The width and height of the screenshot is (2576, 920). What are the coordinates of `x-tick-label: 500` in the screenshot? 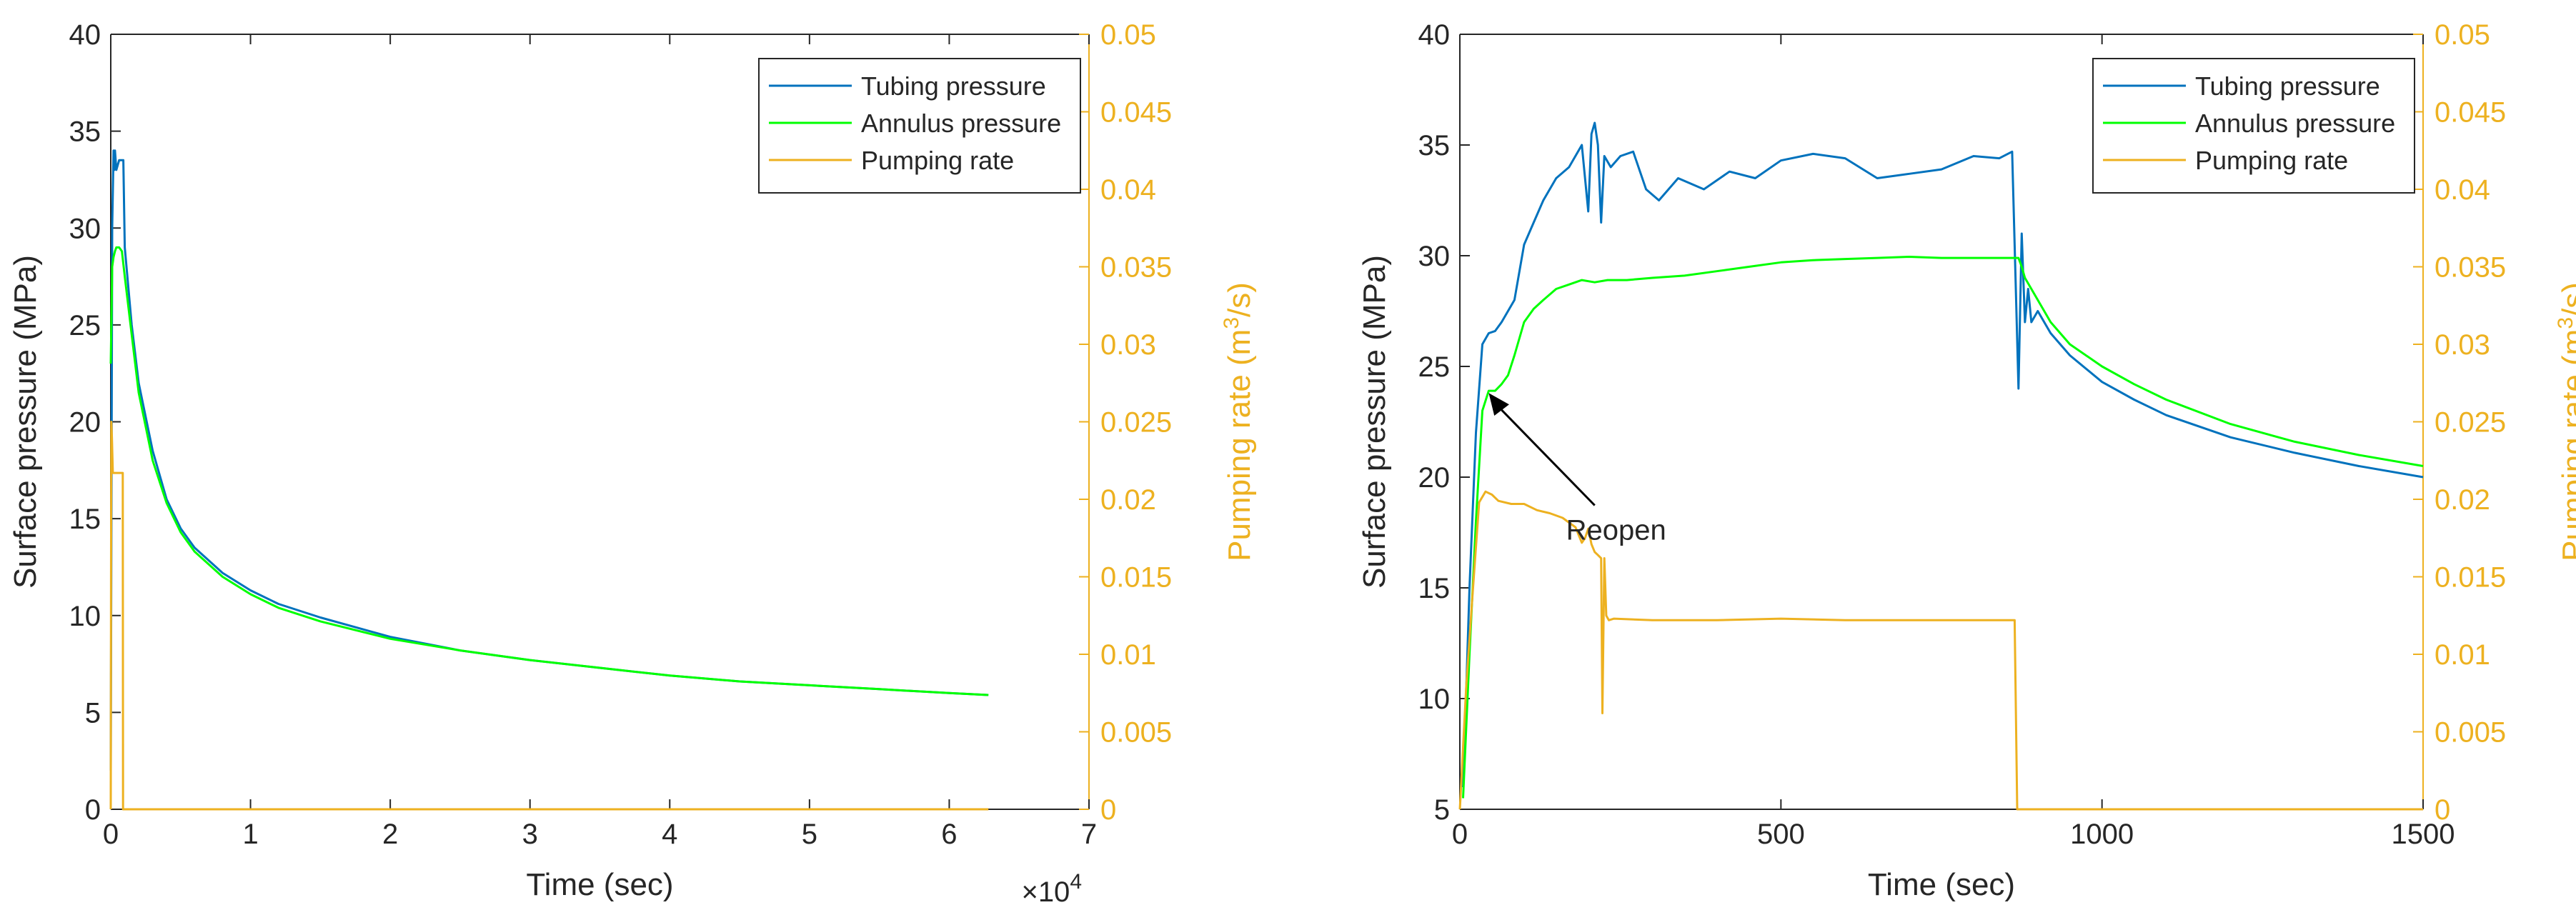 It's located at (1781, 834).